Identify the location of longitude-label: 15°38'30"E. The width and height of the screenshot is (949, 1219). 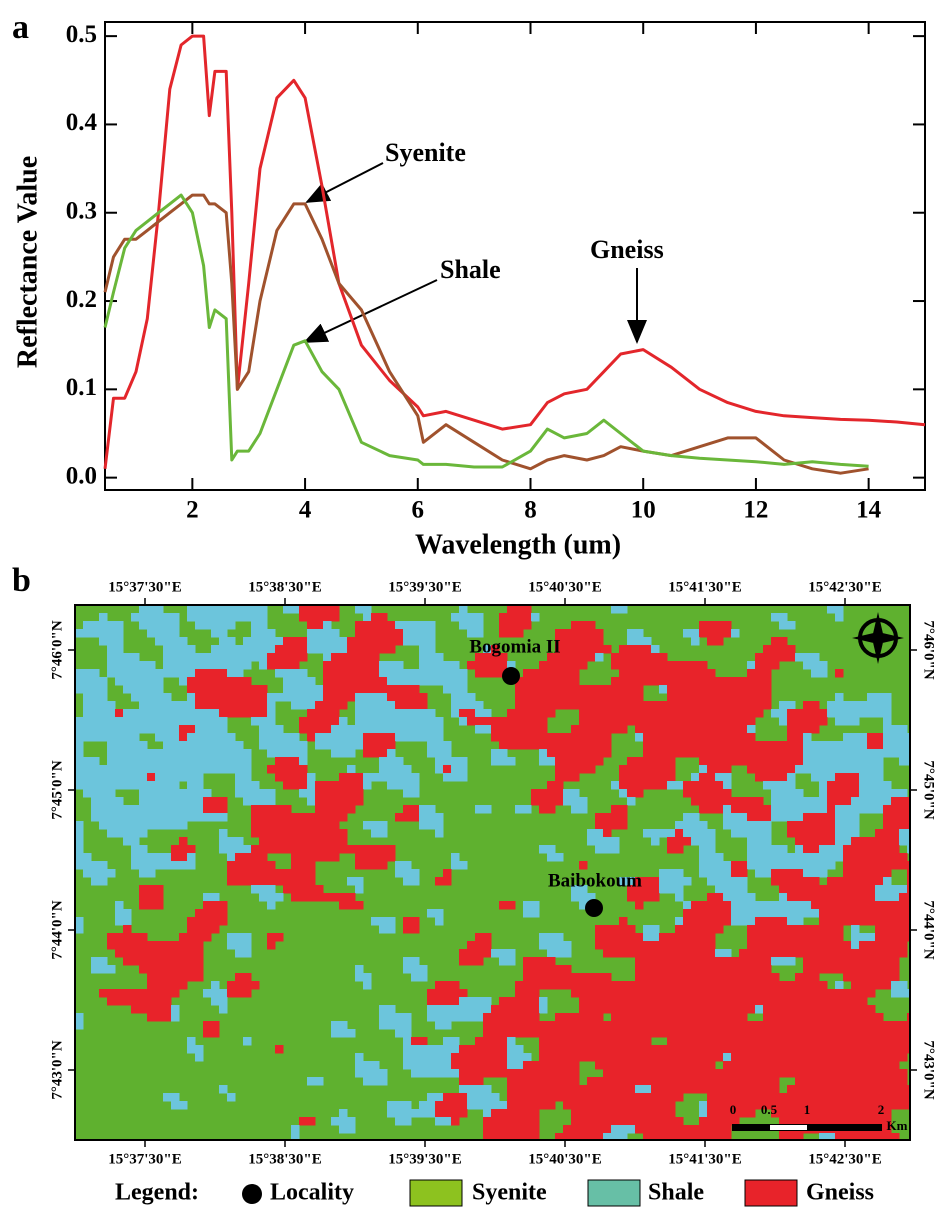
(285, 587).